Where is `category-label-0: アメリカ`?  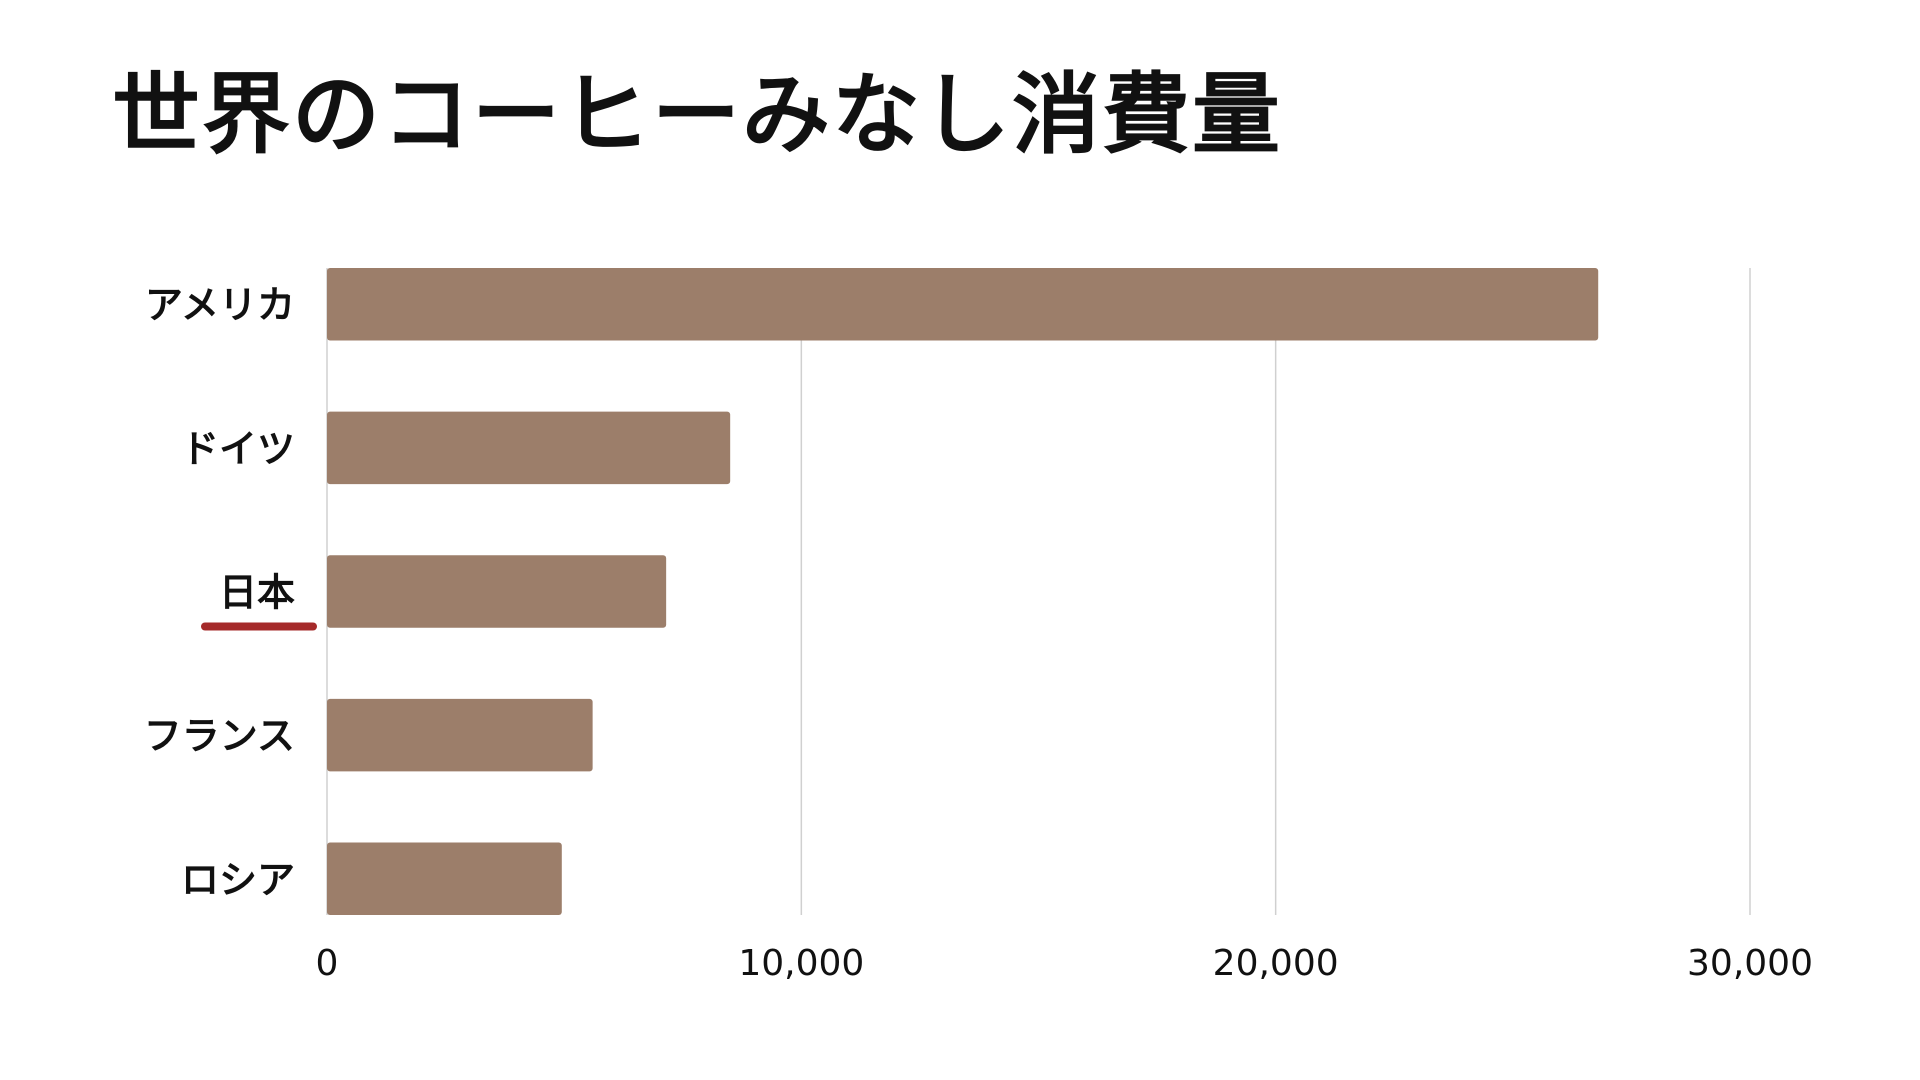 category-label-0: アメリカ is located at coordinates (220, 305).